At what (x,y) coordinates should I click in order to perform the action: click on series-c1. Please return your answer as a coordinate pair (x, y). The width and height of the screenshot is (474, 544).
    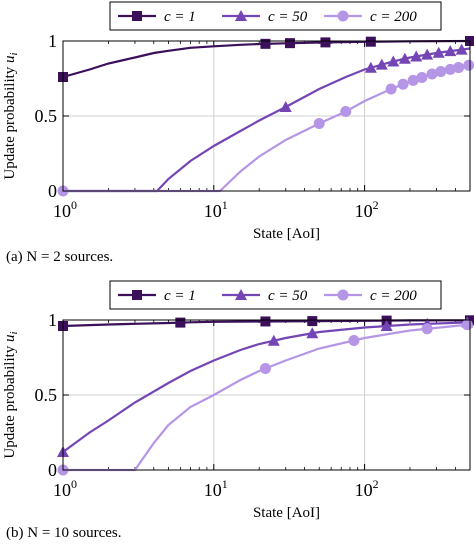
    Looking at the image, I should click on (266, 323).